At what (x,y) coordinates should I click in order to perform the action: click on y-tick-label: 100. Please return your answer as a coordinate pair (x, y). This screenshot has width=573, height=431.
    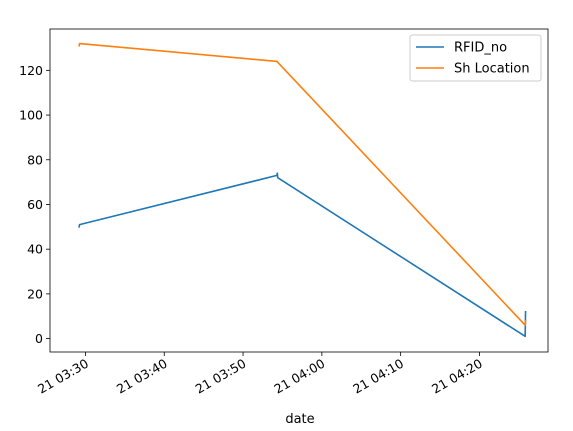
    Looking at the image, I should click on (31, 115).